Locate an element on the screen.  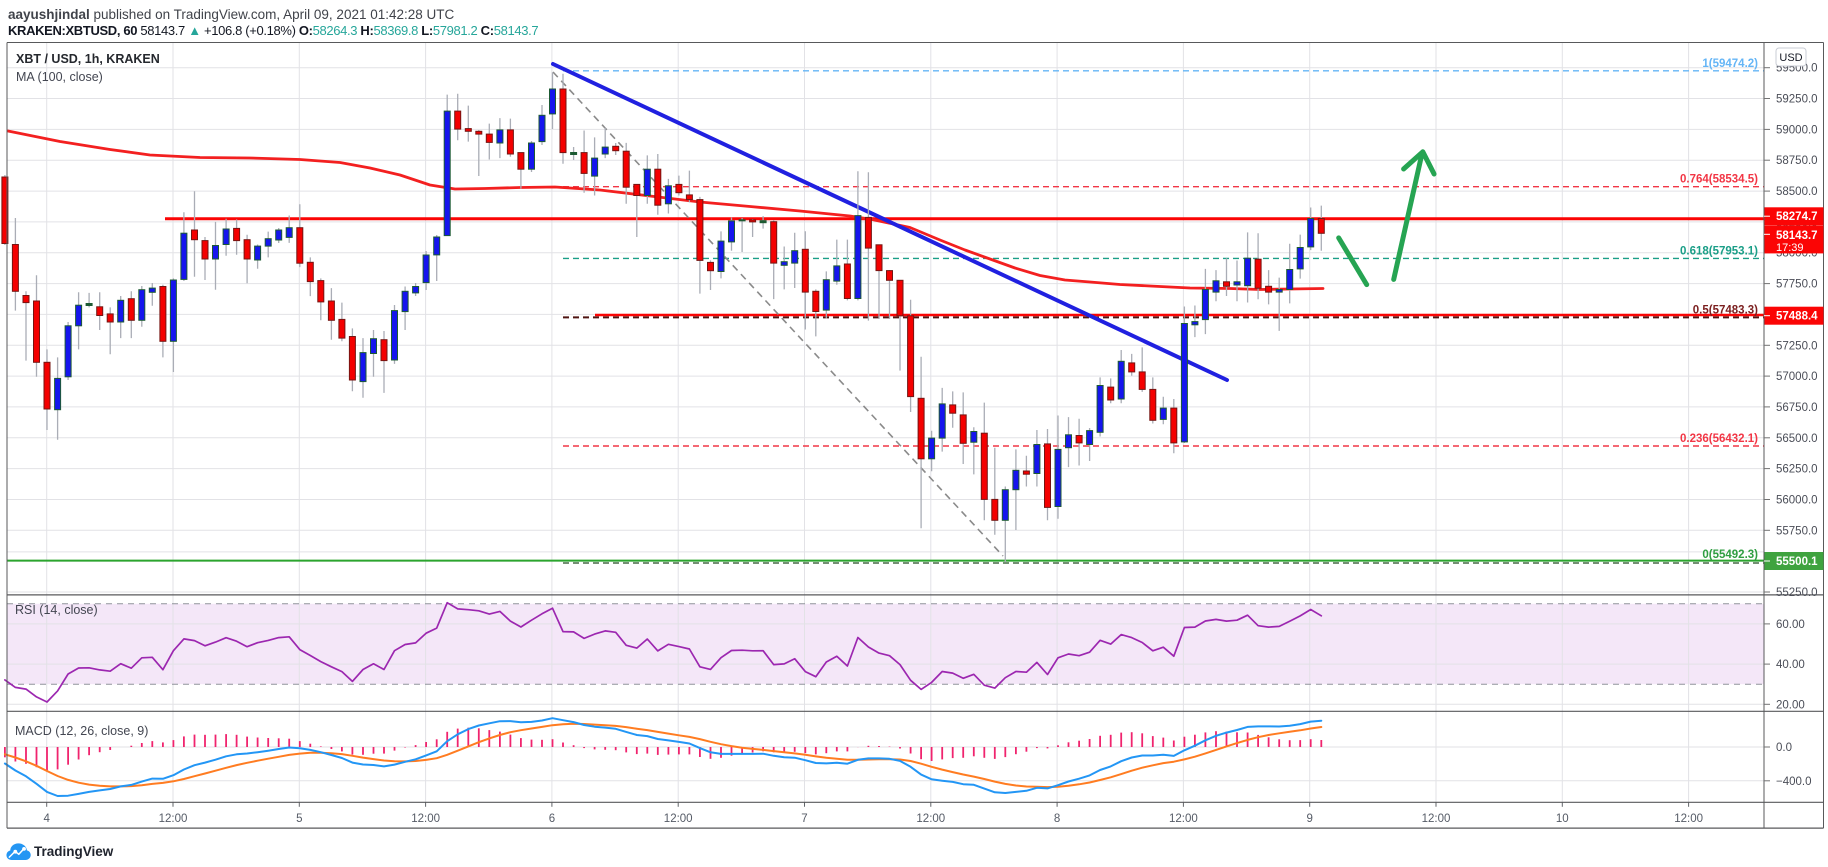
svg-text: 56750.0 is located at coordinates (1797, 408).